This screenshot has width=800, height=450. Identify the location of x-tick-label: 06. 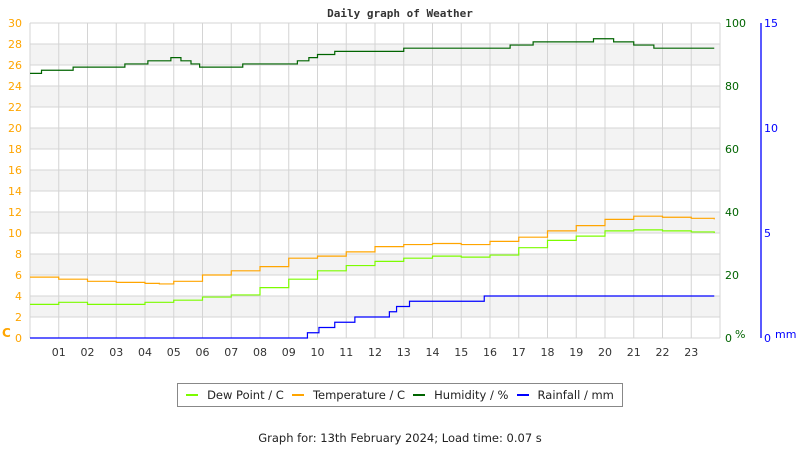
(203, 352).